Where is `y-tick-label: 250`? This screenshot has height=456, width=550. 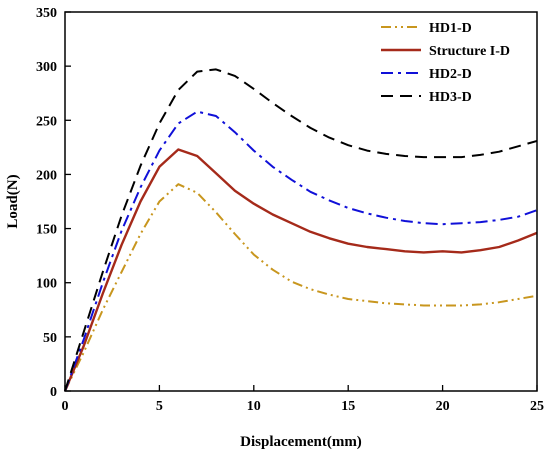 y-tick-label: 250 is located at coordinates (46, 121).